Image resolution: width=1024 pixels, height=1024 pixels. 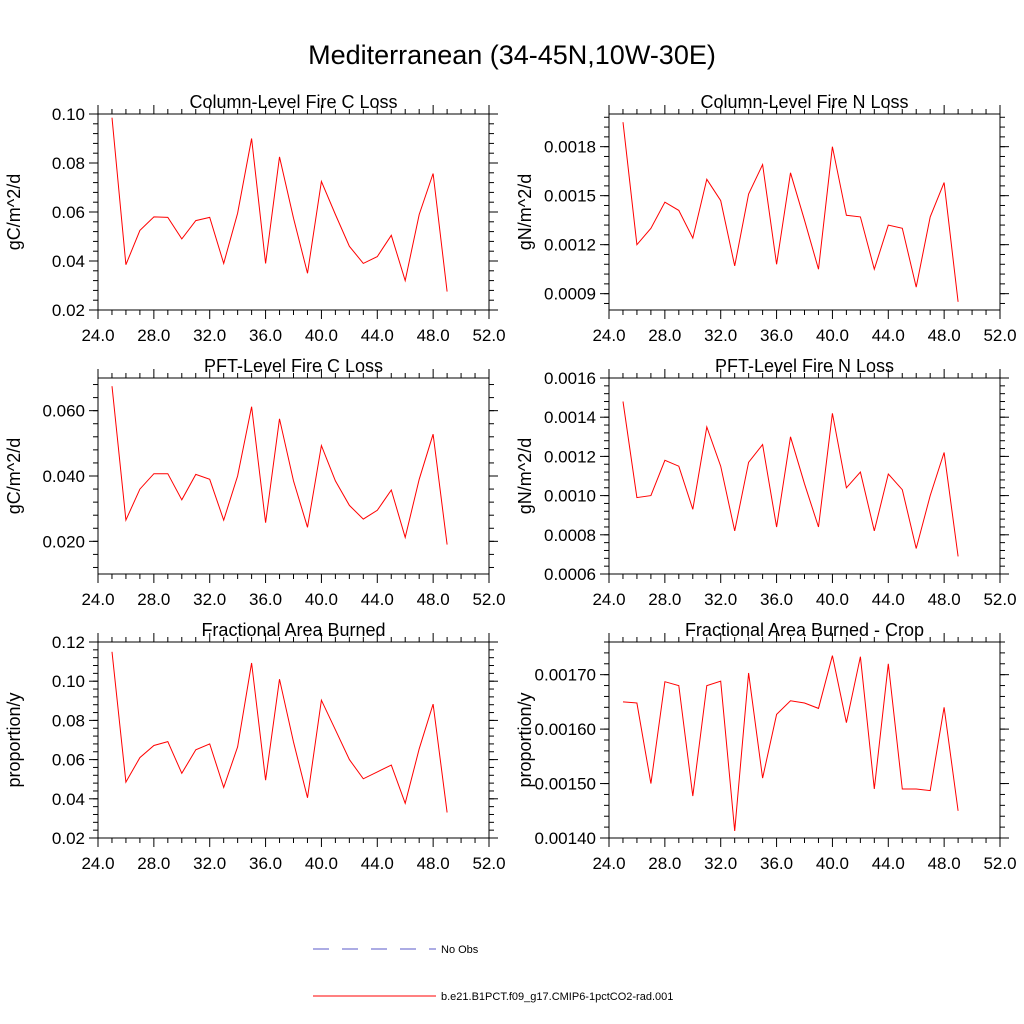 I want to click on panel-title: PFT-Level Fire N Loss, so click(x=804, y=366).